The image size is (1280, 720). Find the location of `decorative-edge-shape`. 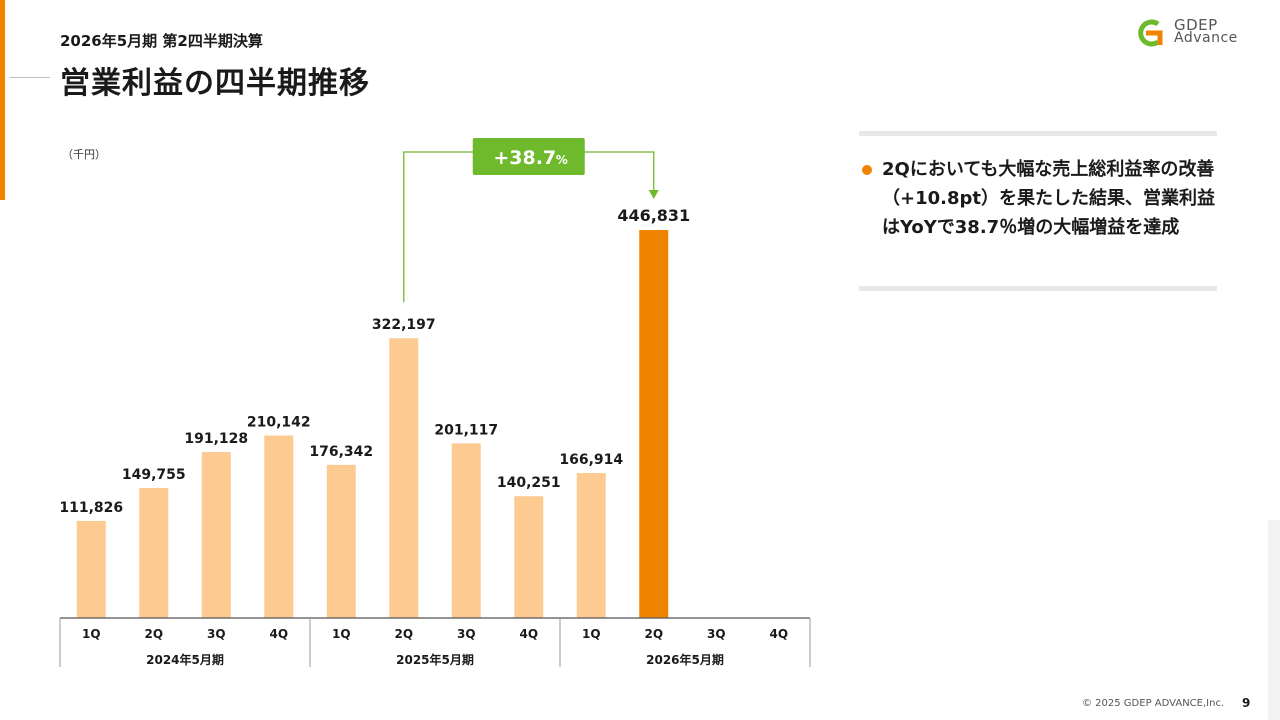

decorative-edge-shape is located at coordinates (1274, 620).